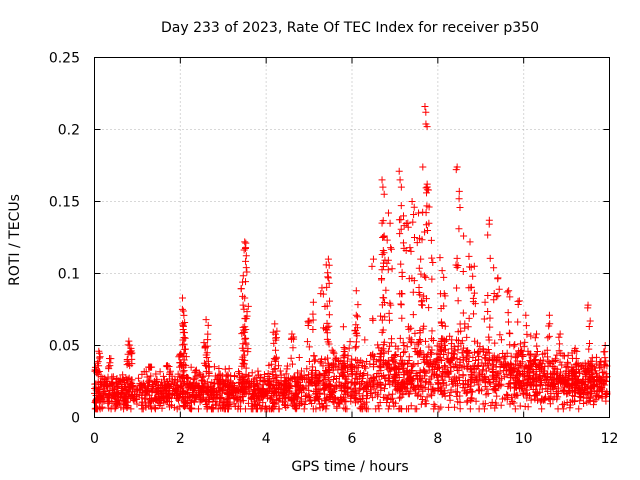 This screenshot has width=640, height=480. What do you see at coordinates (349, 467) in the screenshot?
I see `x-axis-label: GPS time / hours` at bounding box center [349, 467].